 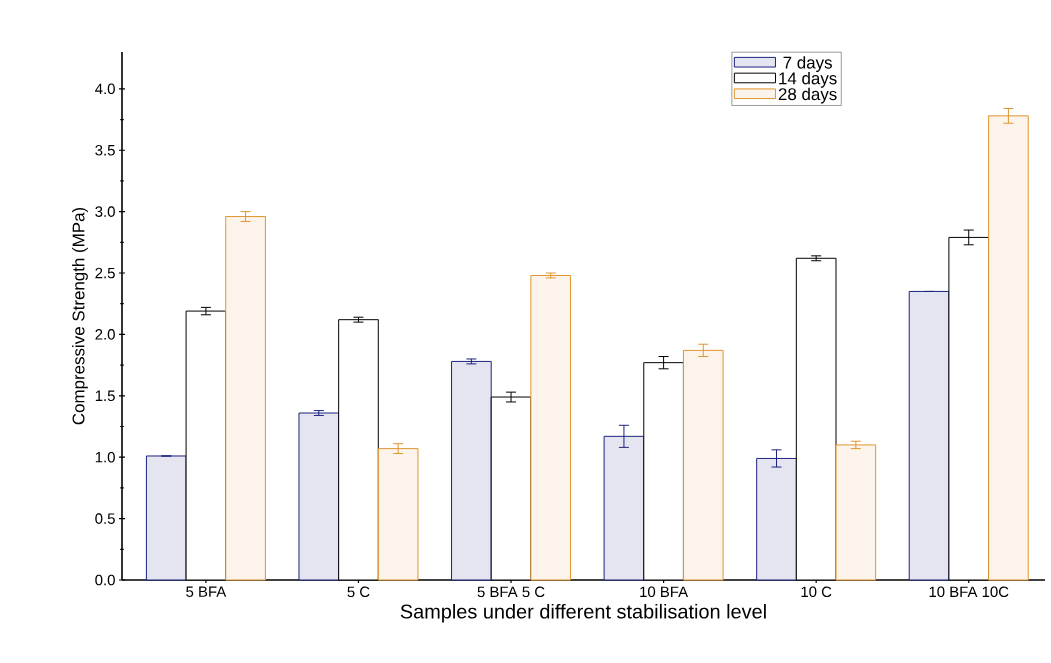 What do you see at coordinates (358, 592) in the screenshot?
I see `x-tick-label: 5 C` at bounding box center [358, 592].